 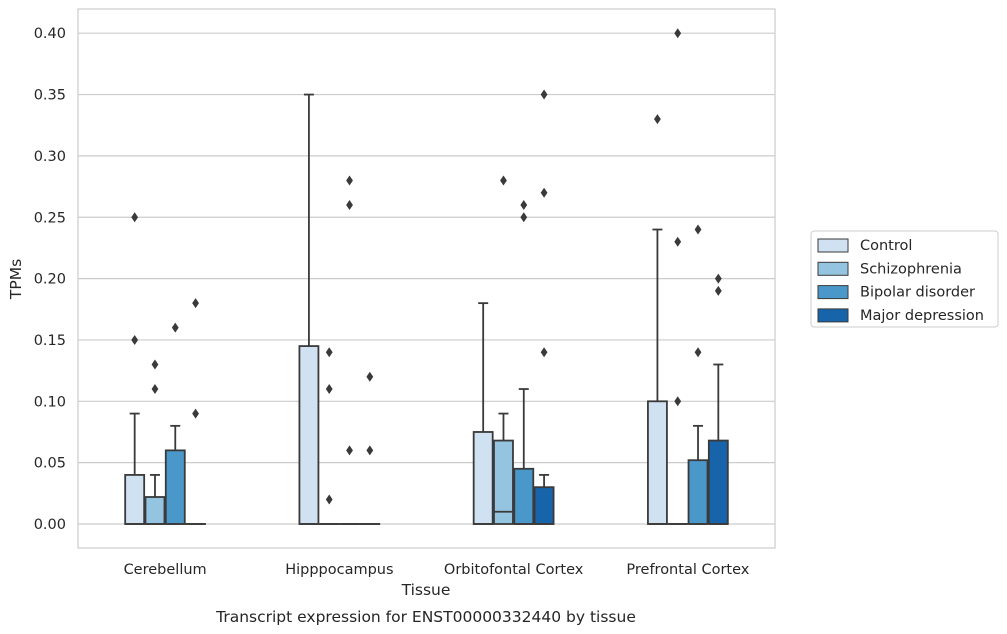 What do you see at coordinates (165, 570) in the screenshot?
I see `x-tick-label: Cerebellum` at bounding box center [165, 570].